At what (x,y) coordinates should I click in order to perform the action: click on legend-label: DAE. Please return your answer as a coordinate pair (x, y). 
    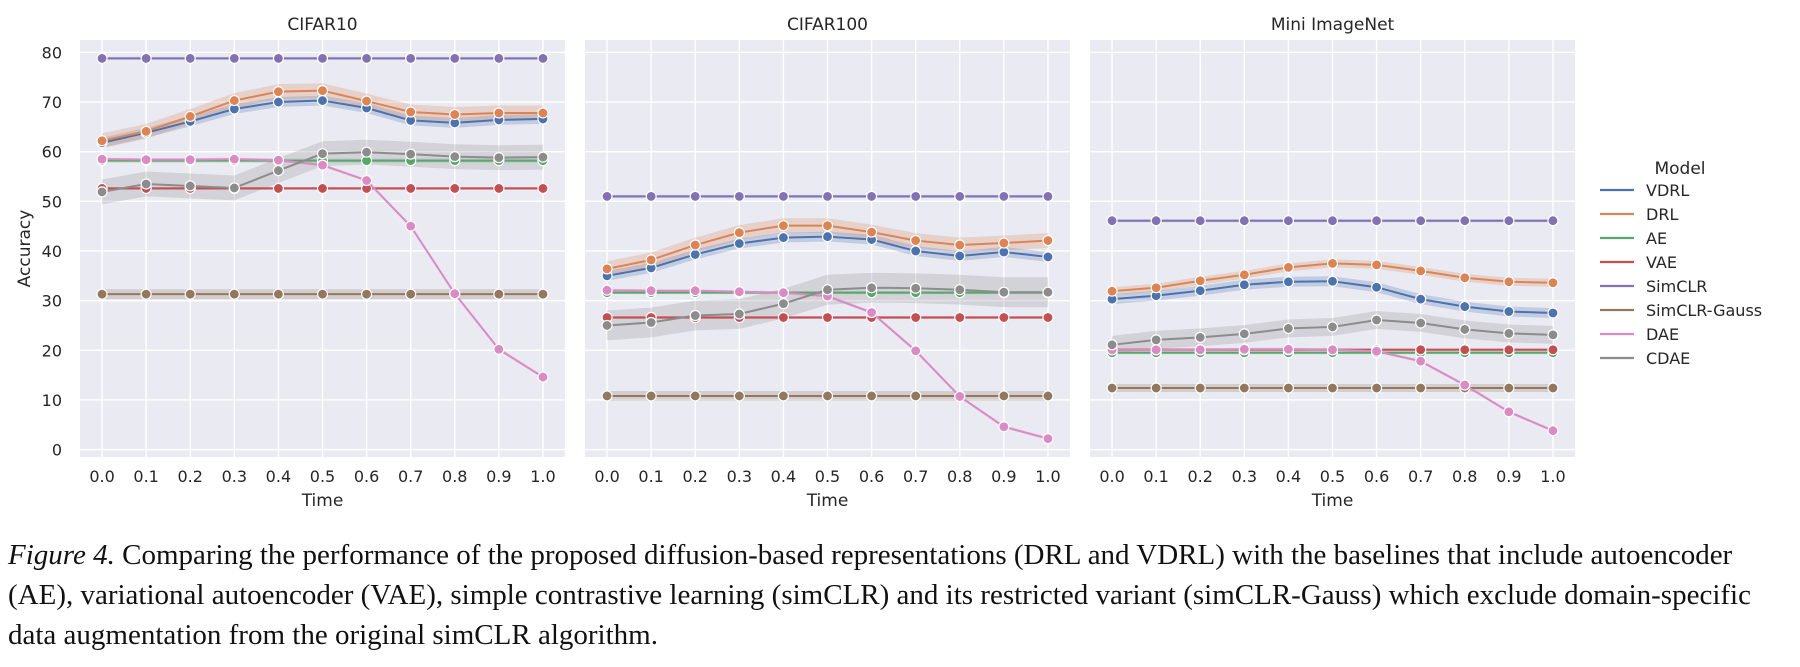
    Looking at the image, I should click on (1662, 334).